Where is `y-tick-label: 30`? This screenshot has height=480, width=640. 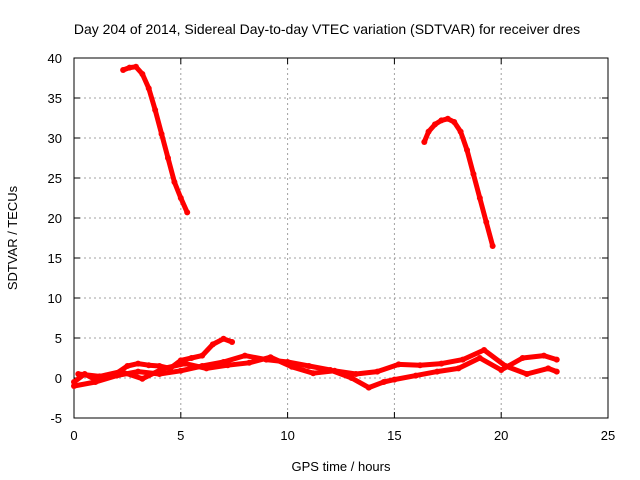 y-tick-label: 30 is located at coordinates (55, 138).